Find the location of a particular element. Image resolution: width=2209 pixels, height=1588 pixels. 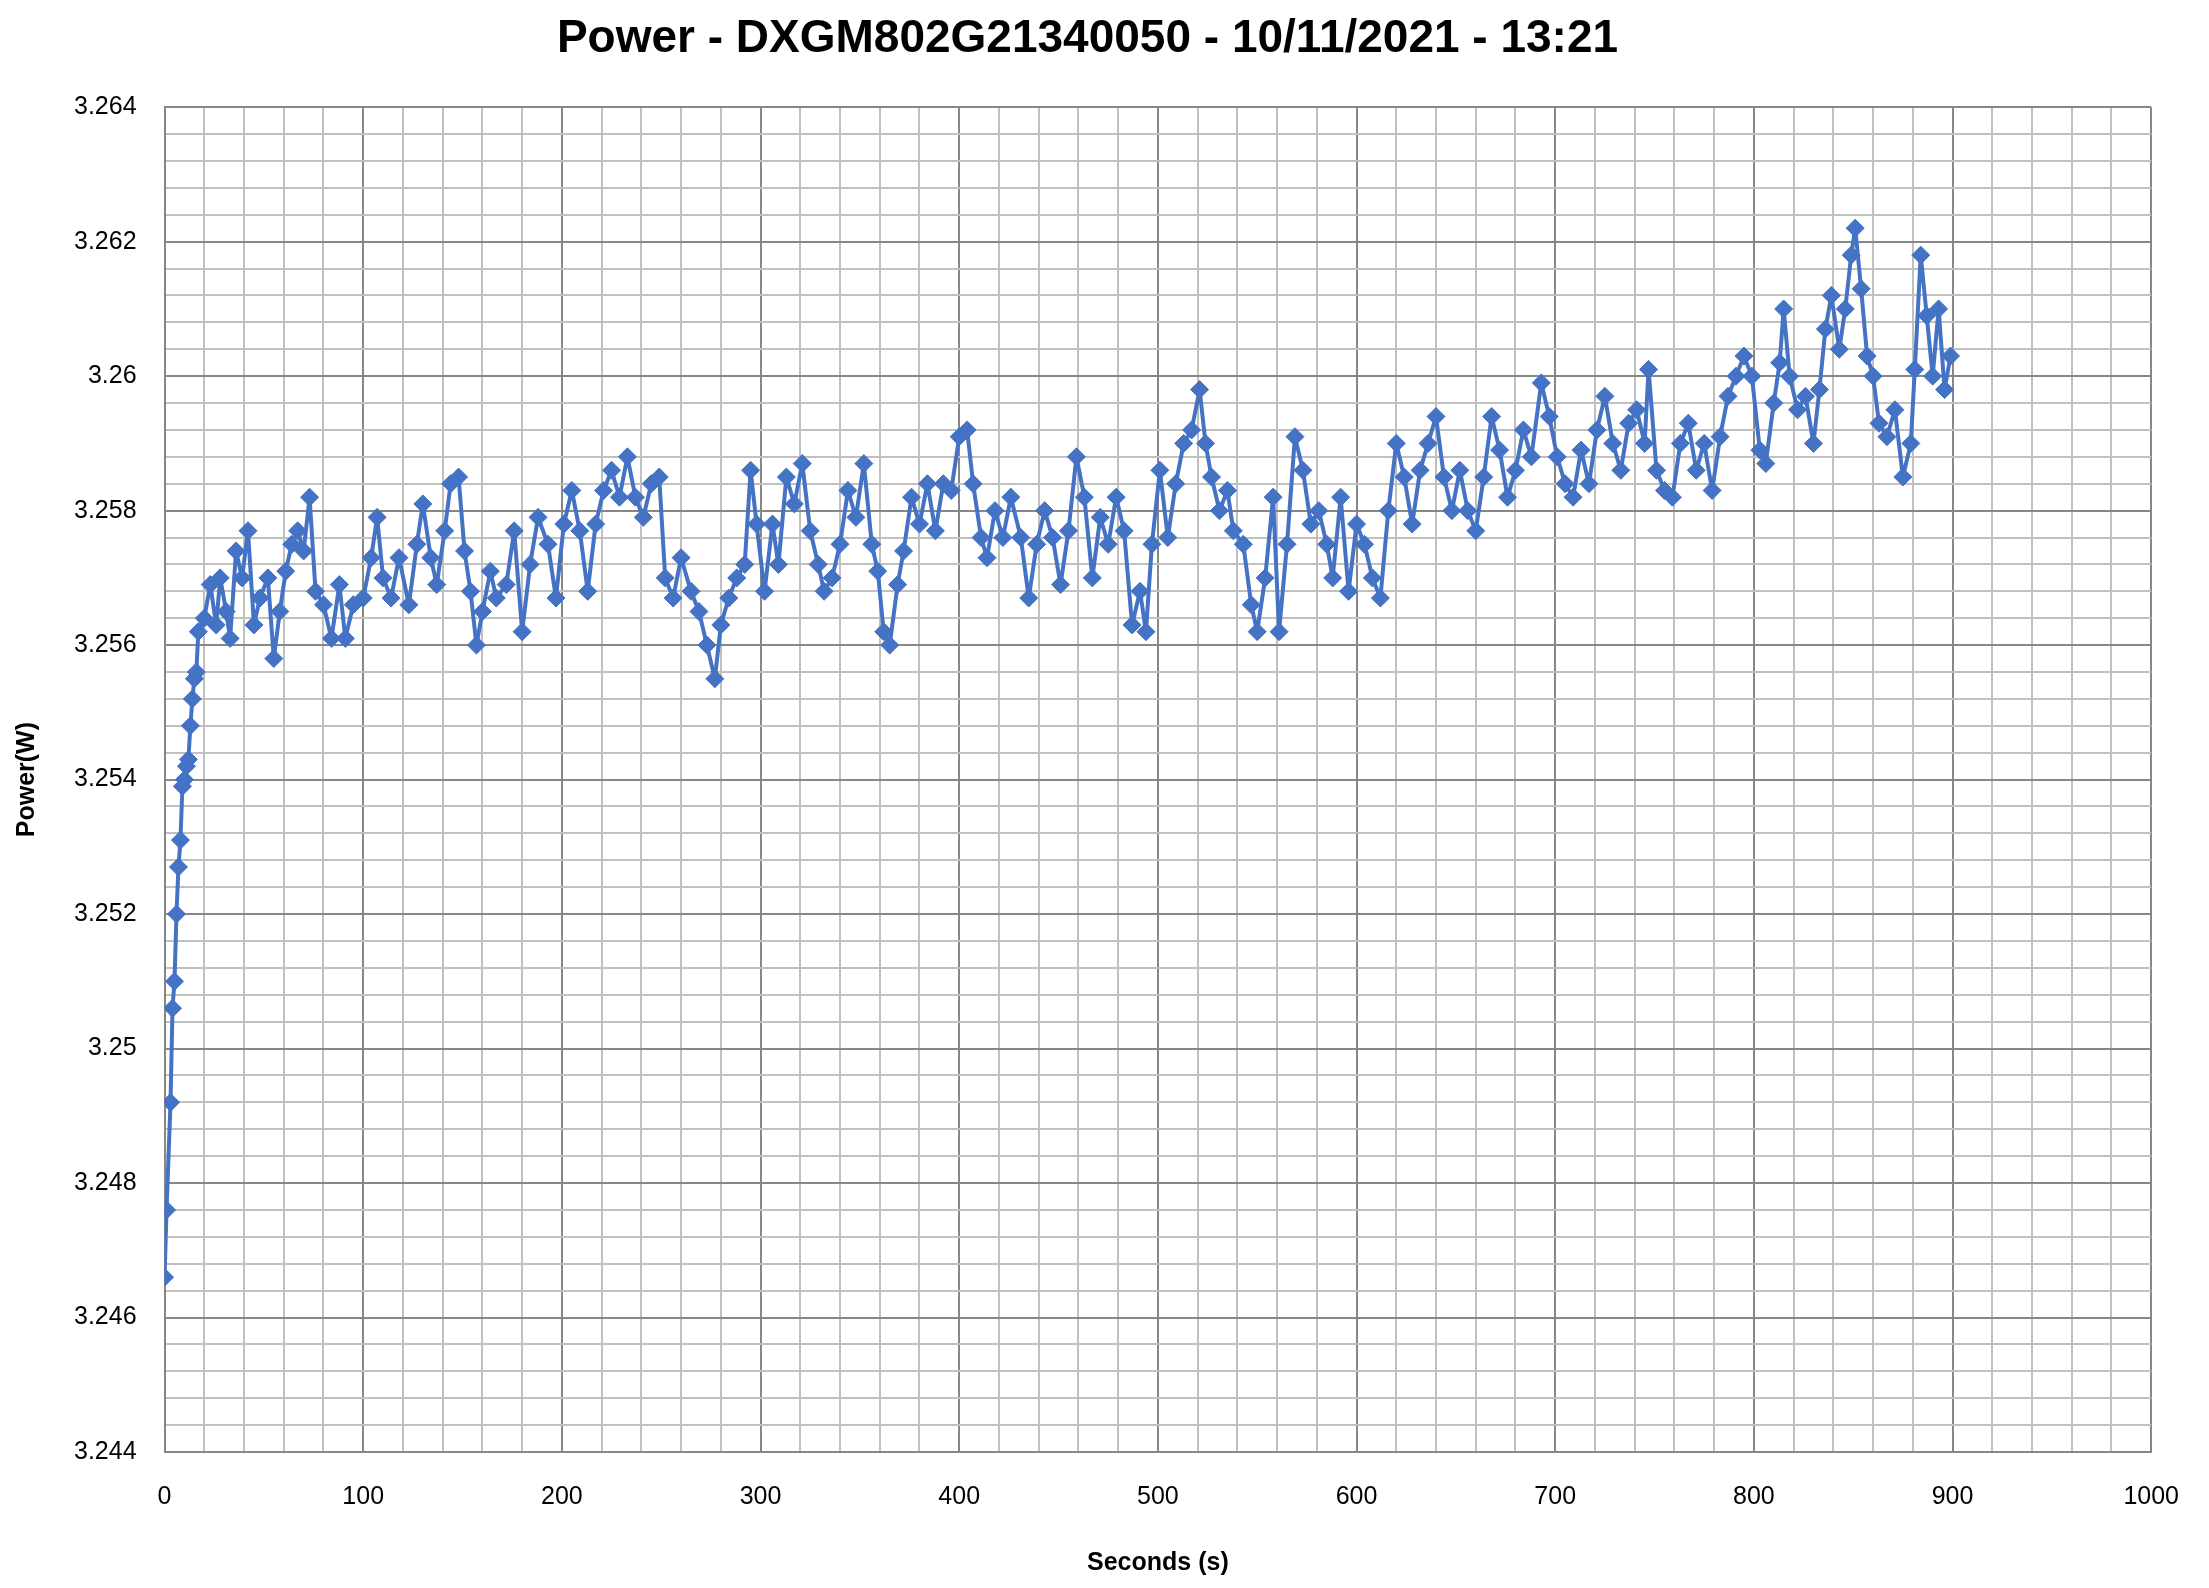

y-tick-label: 3.244 is located at coordinates (105, 1449).